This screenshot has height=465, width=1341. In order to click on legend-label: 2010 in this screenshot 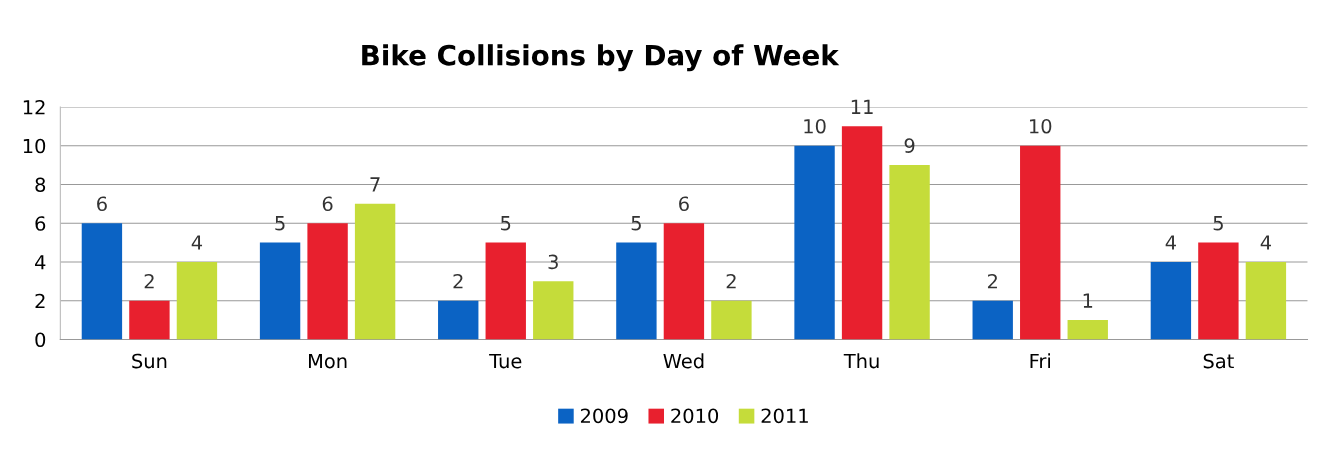, I will do `click(695, 416)`.